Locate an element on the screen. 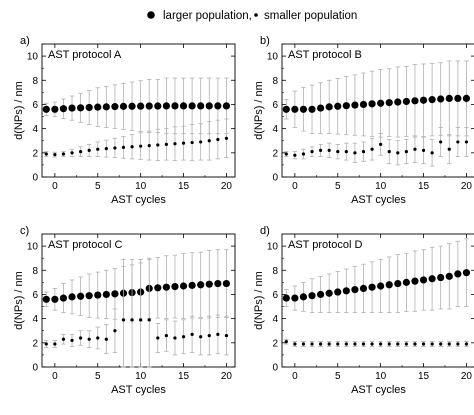 The image size is (474, 415). y-tick-label: 8 is located at coordinates (35, 271).